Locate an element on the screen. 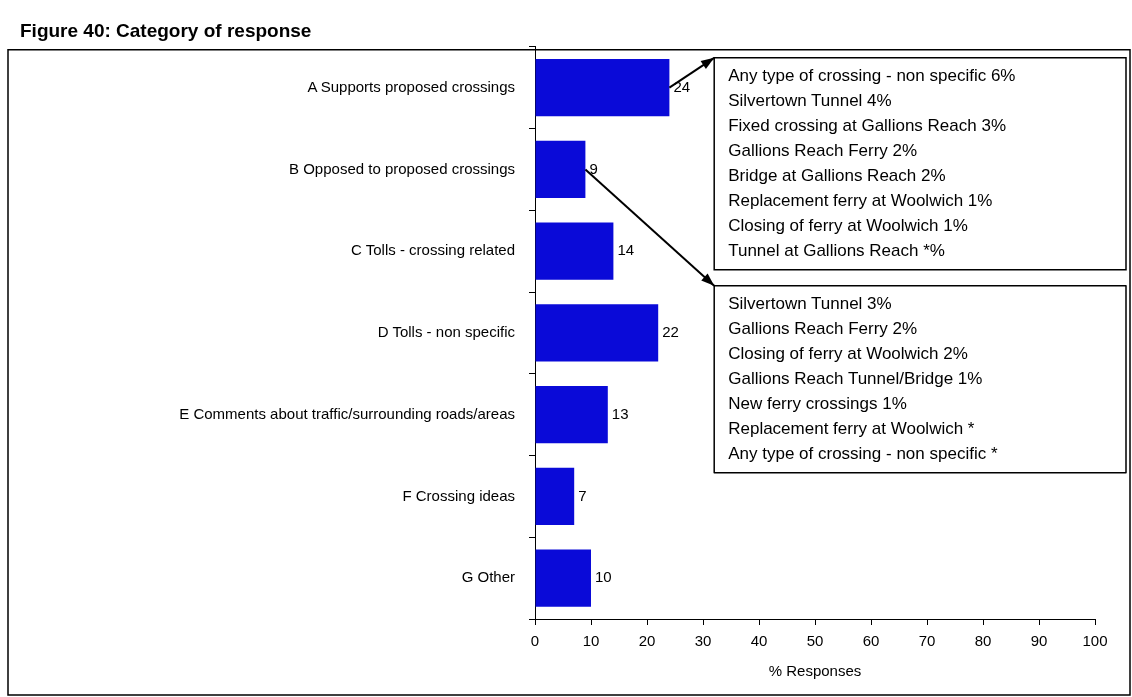 This screenshot has height=697, width=1132. data-label: 22 is located at coordinates (670, 332).